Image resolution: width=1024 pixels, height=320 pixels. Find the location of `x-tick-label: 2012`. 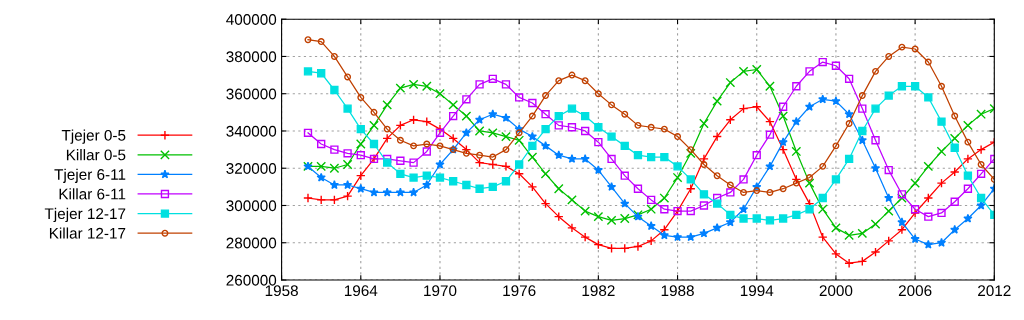

x-tick-label: 2012 is located at coordinates (994, 291).